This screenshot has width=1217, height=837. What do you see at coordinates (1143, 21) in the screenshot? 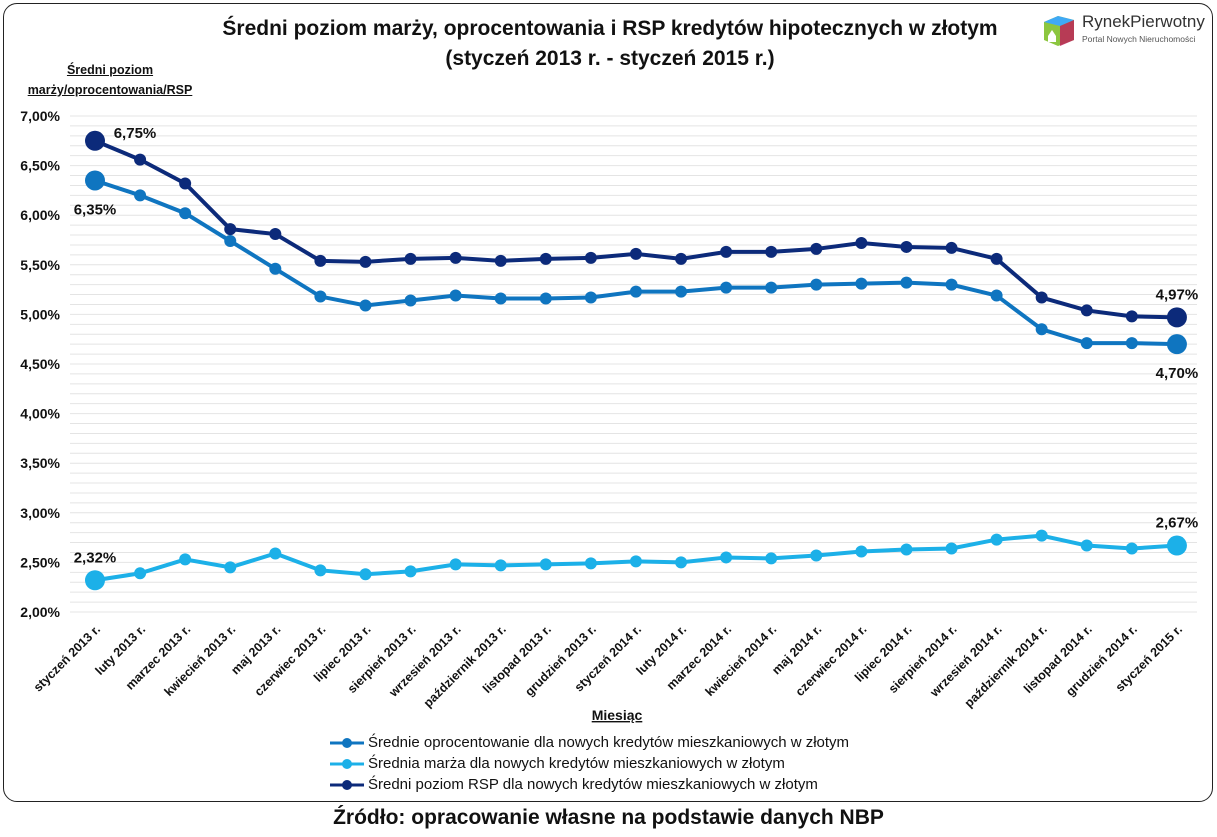
I see `logo-brand: RynekPierwotny` at bounding box center [1143, 21].